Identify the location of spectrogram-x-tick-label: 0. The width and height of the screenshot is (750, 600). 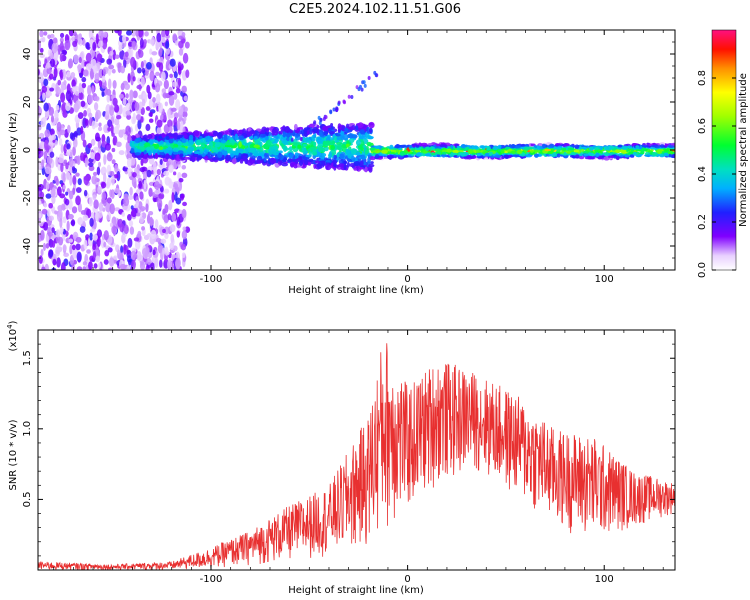
(407, 279).